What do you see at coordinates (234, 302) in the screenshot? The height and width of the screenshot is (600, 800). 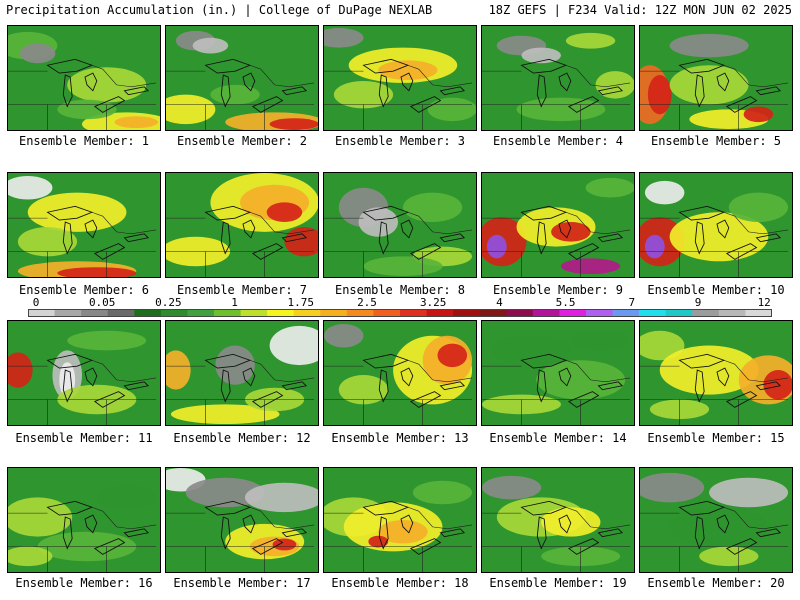 I see `colorbar-tick-label: 1` at bounding box center [234, 302].